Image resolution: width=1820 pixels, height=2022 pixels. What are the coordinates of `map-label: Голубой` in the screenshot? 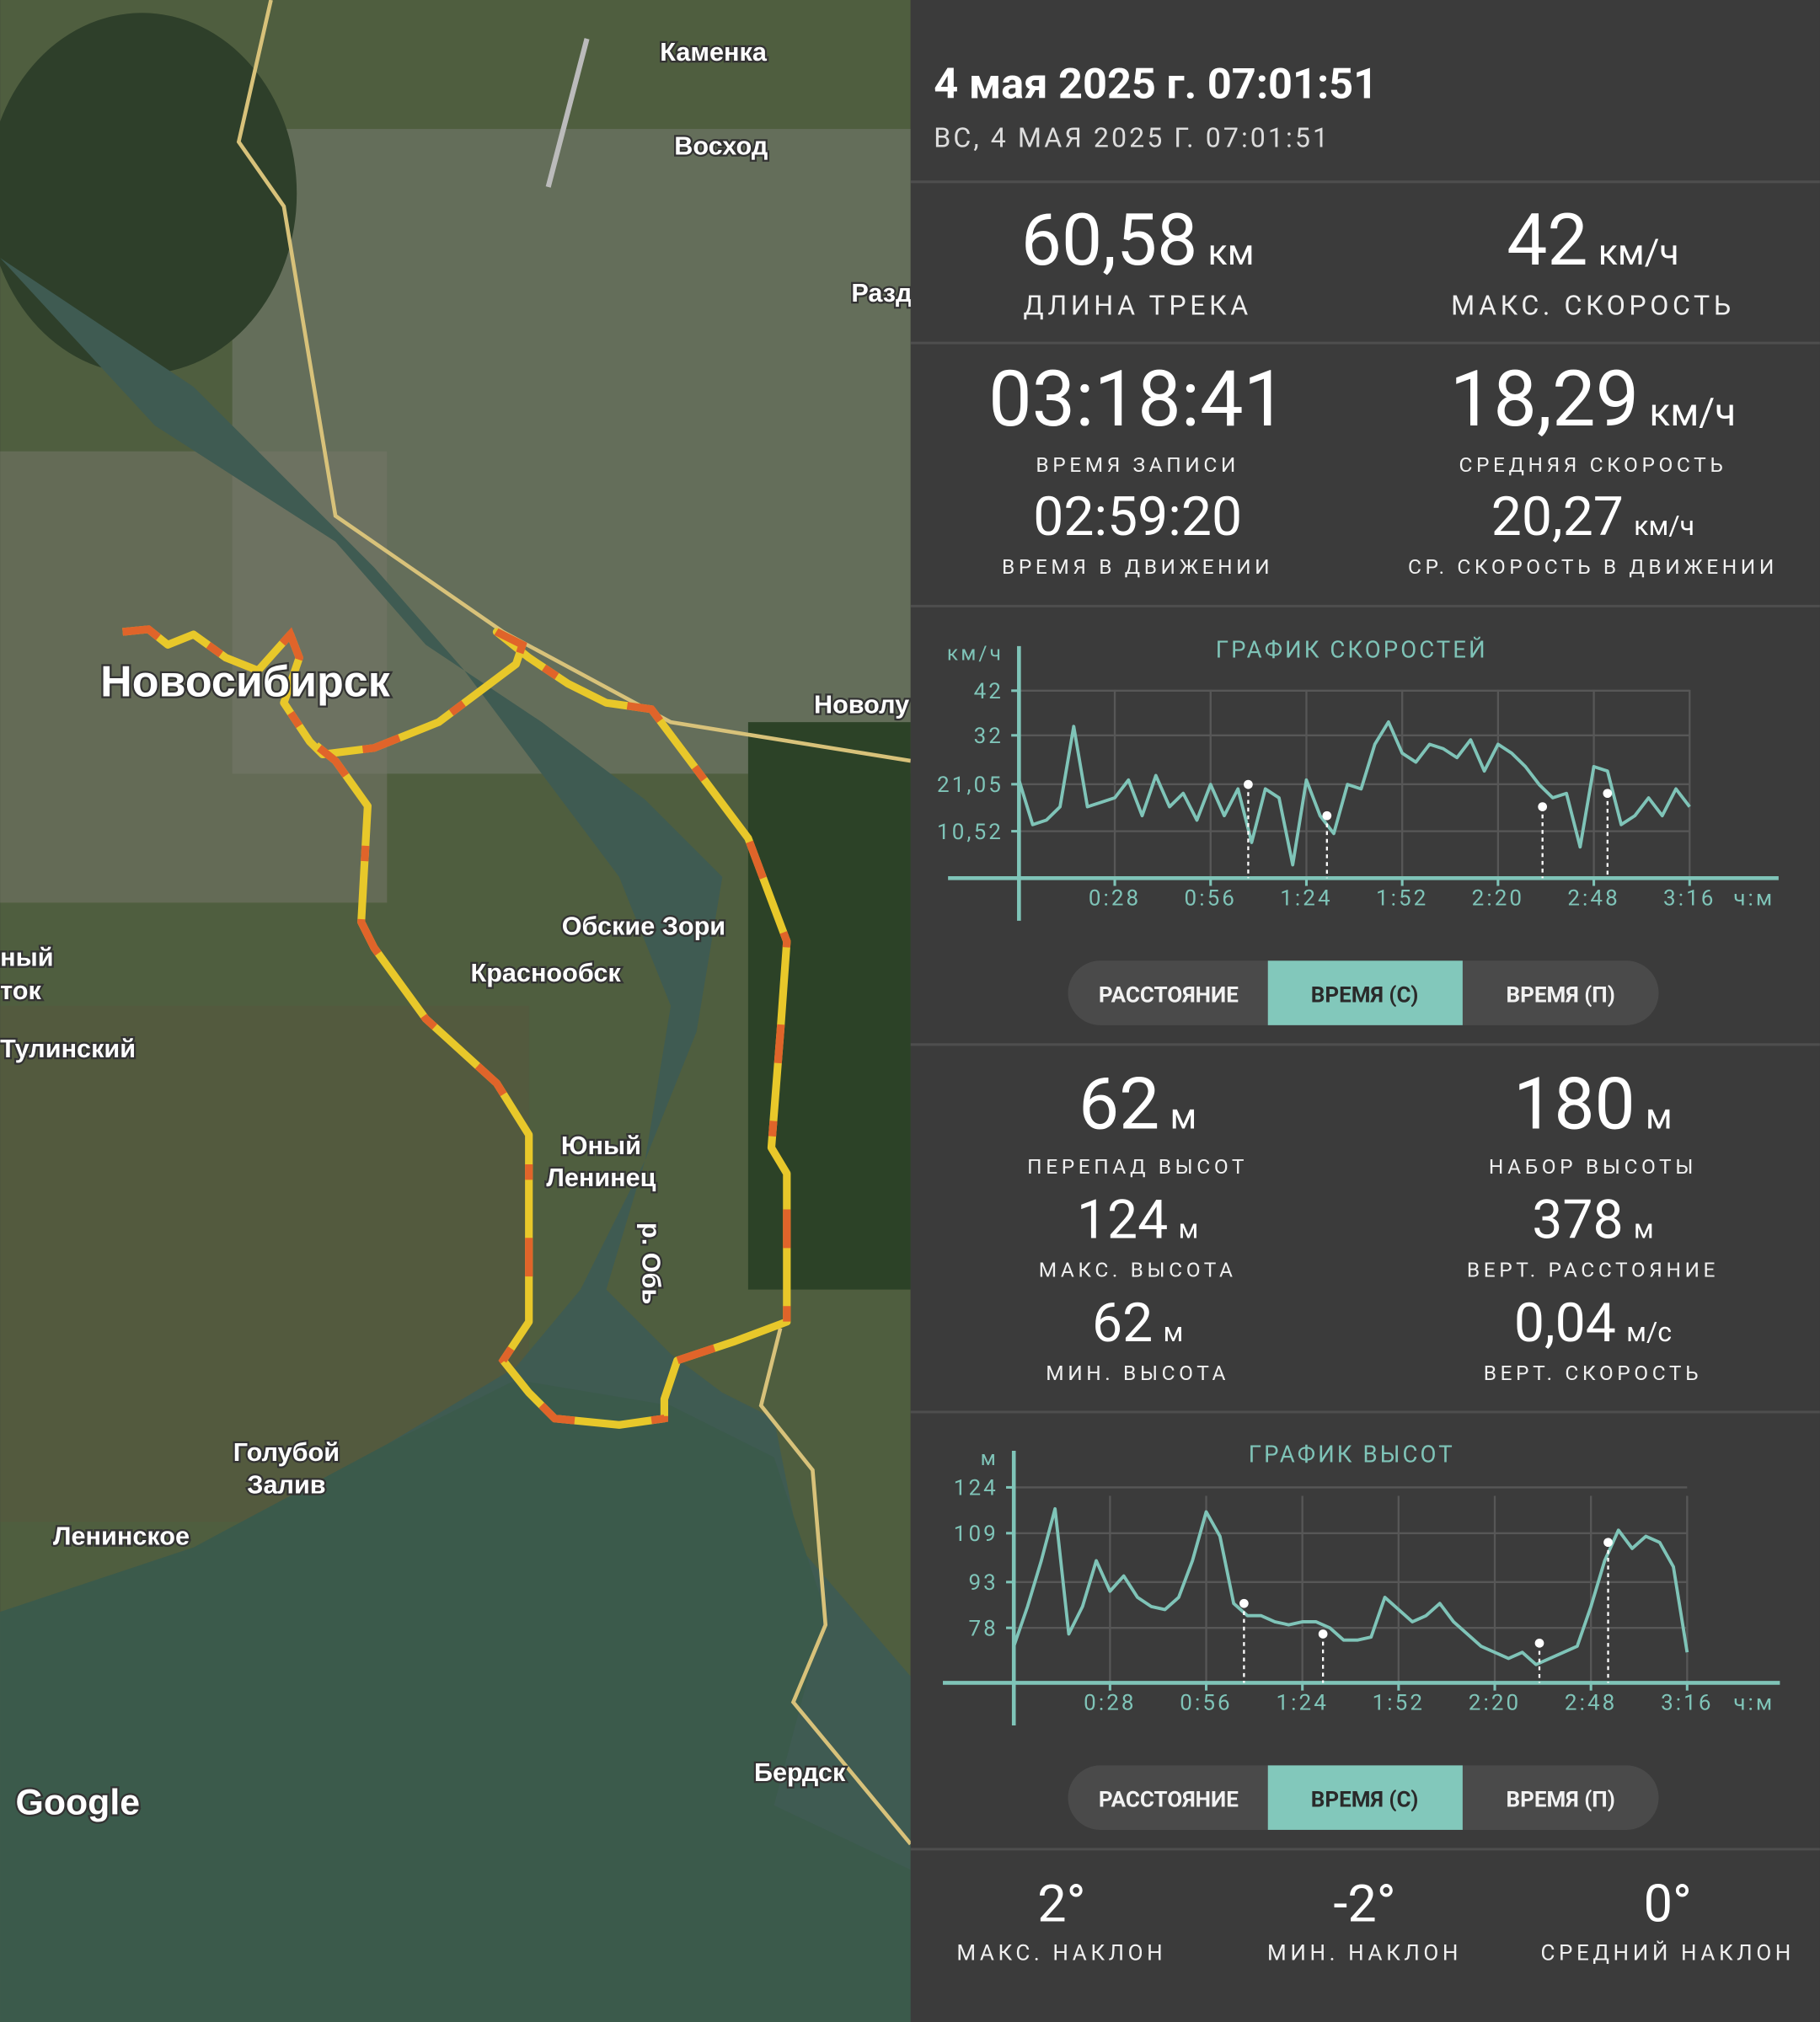 It's located at (286, 1452).